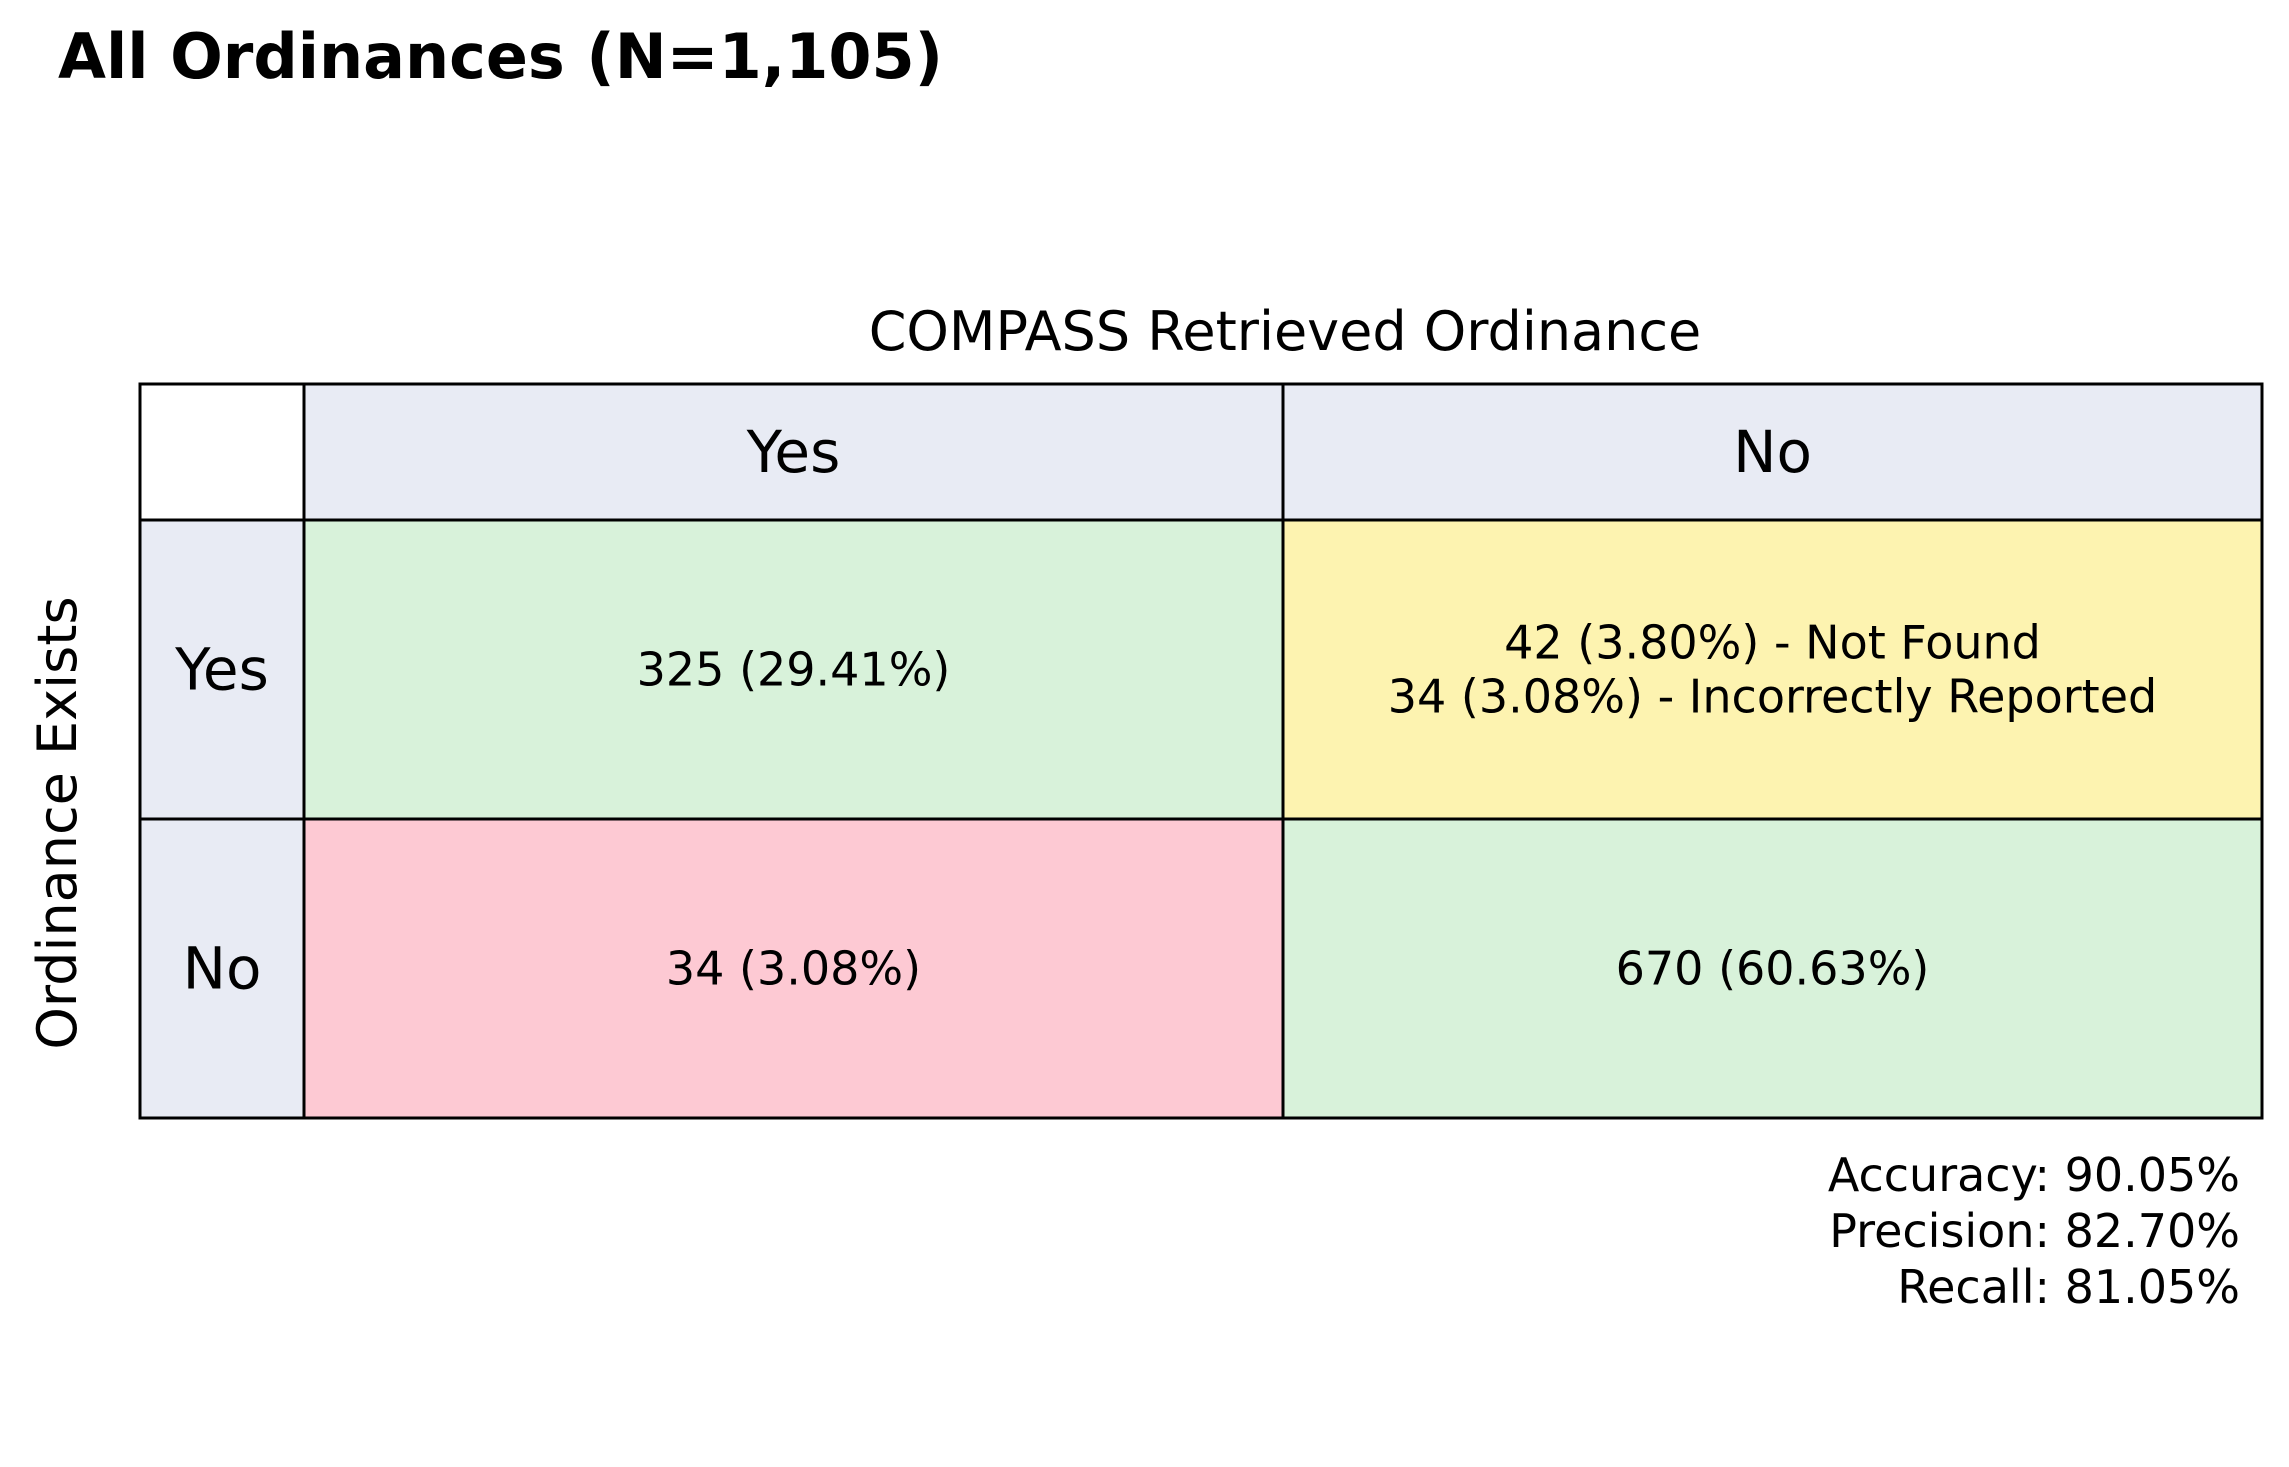 The width and height of the screenshot is (2289, 1467). What do you see at coordinates (1772, 697) in the screenshot?
I see `cell-yes-no-value-2: 34 (3.08%) - Incorrectly Reported` at bounding box center [1772, 697].